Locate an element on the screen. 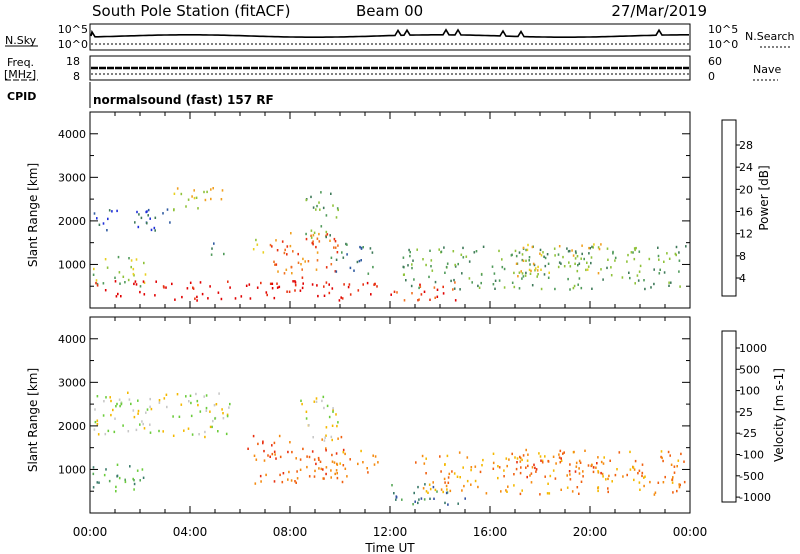 This screenshot has height=554, width=800. power-colorbar-tick-label: 20 is located at coordinates (746, 189).